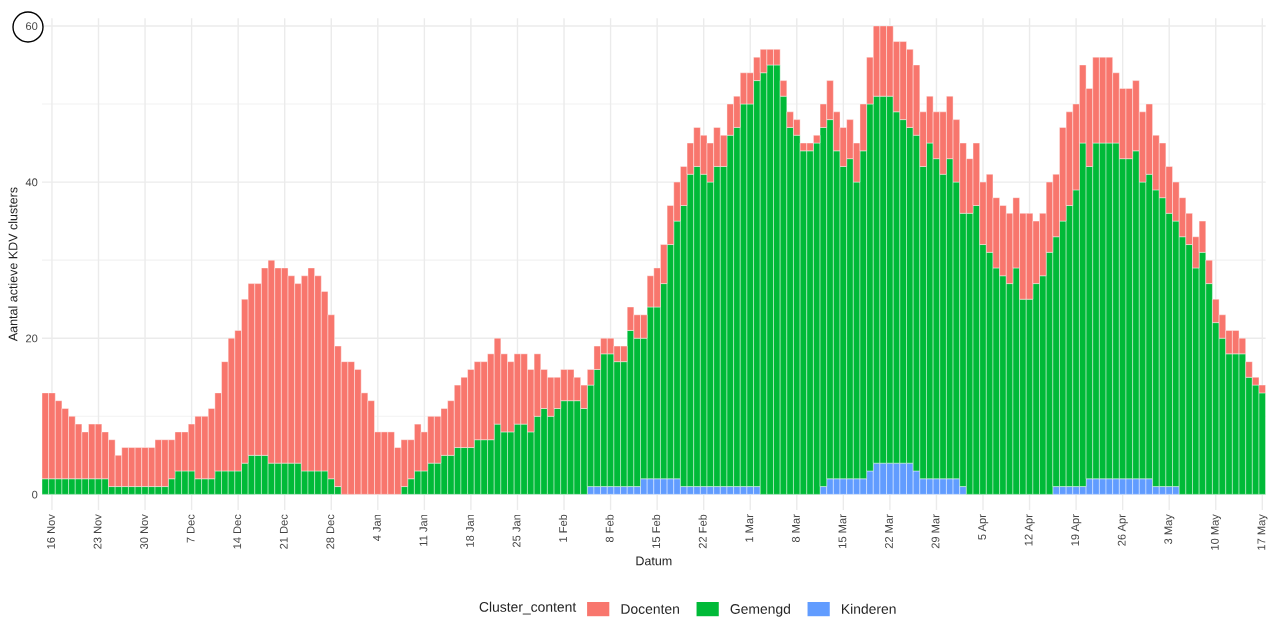 The height and width of the screenshot is (625, 1272). I want to click on x-tick-label: 8 Mar, so click(795, 528).